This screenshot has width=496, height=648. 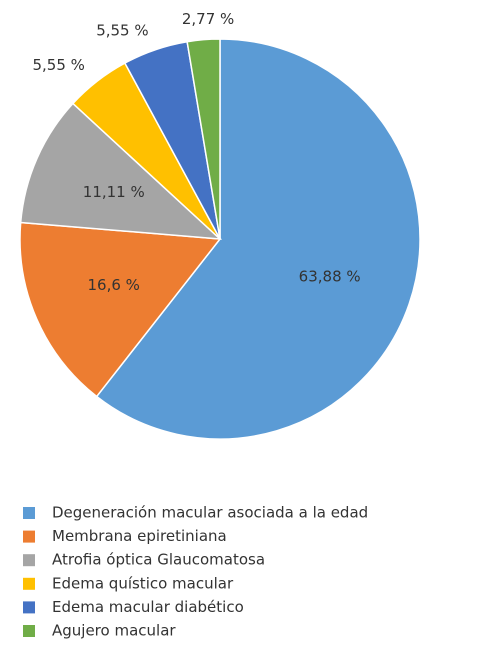 I want to click on legend-label: Edema macular diabético, so click(x=148, y=607).